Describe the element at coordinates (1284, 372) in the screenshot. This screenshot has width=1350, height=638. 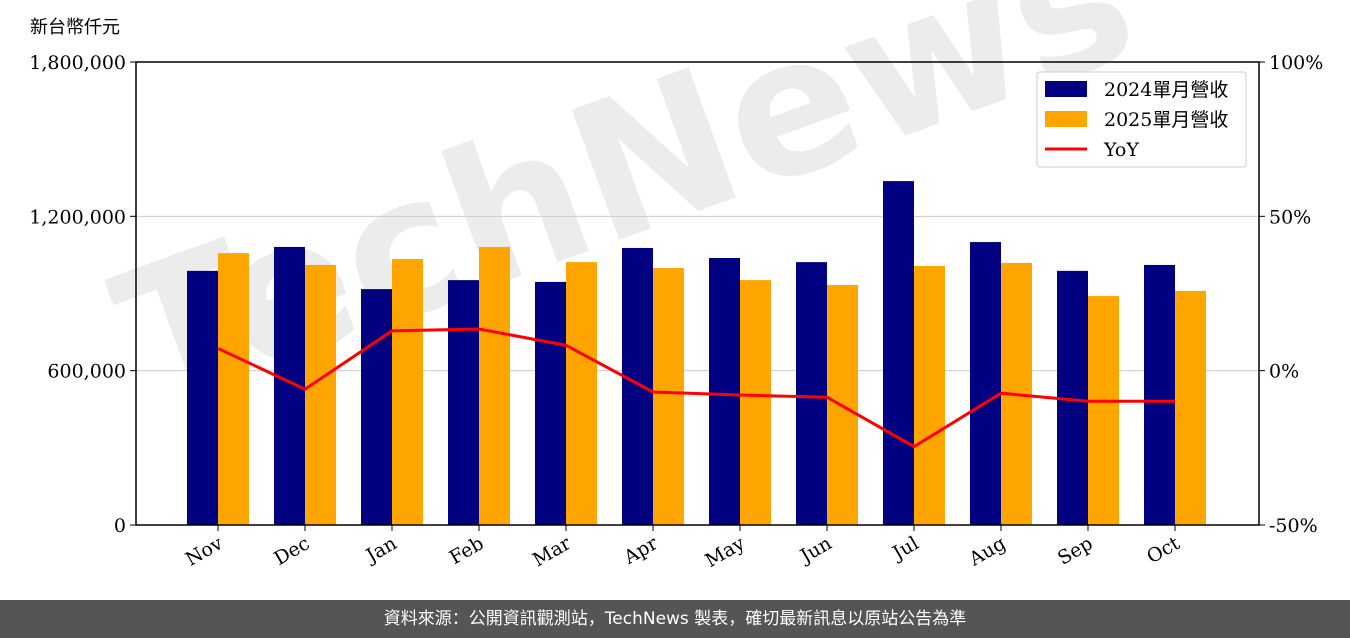
I see `y2-tick-label: 0%` at that location.